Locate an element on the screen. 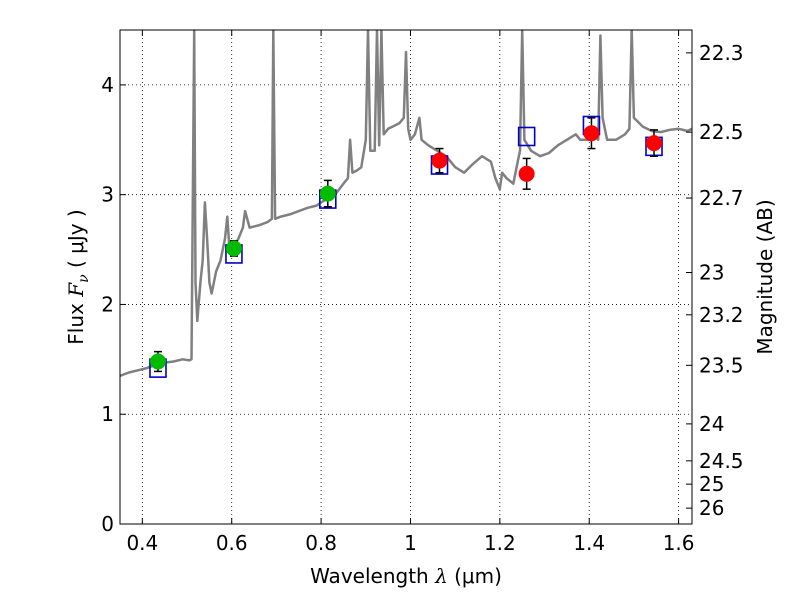 This screenshot has width=800, height=600. x-tick-label: 1.4 is located at coordinates (589, 543).